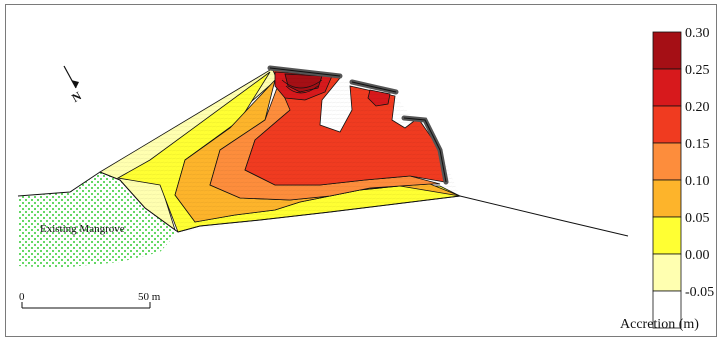 Image resolution: width=724 pixels, height=346 pixels. I want to click on legend-label: 0.25, so click(697, 70).